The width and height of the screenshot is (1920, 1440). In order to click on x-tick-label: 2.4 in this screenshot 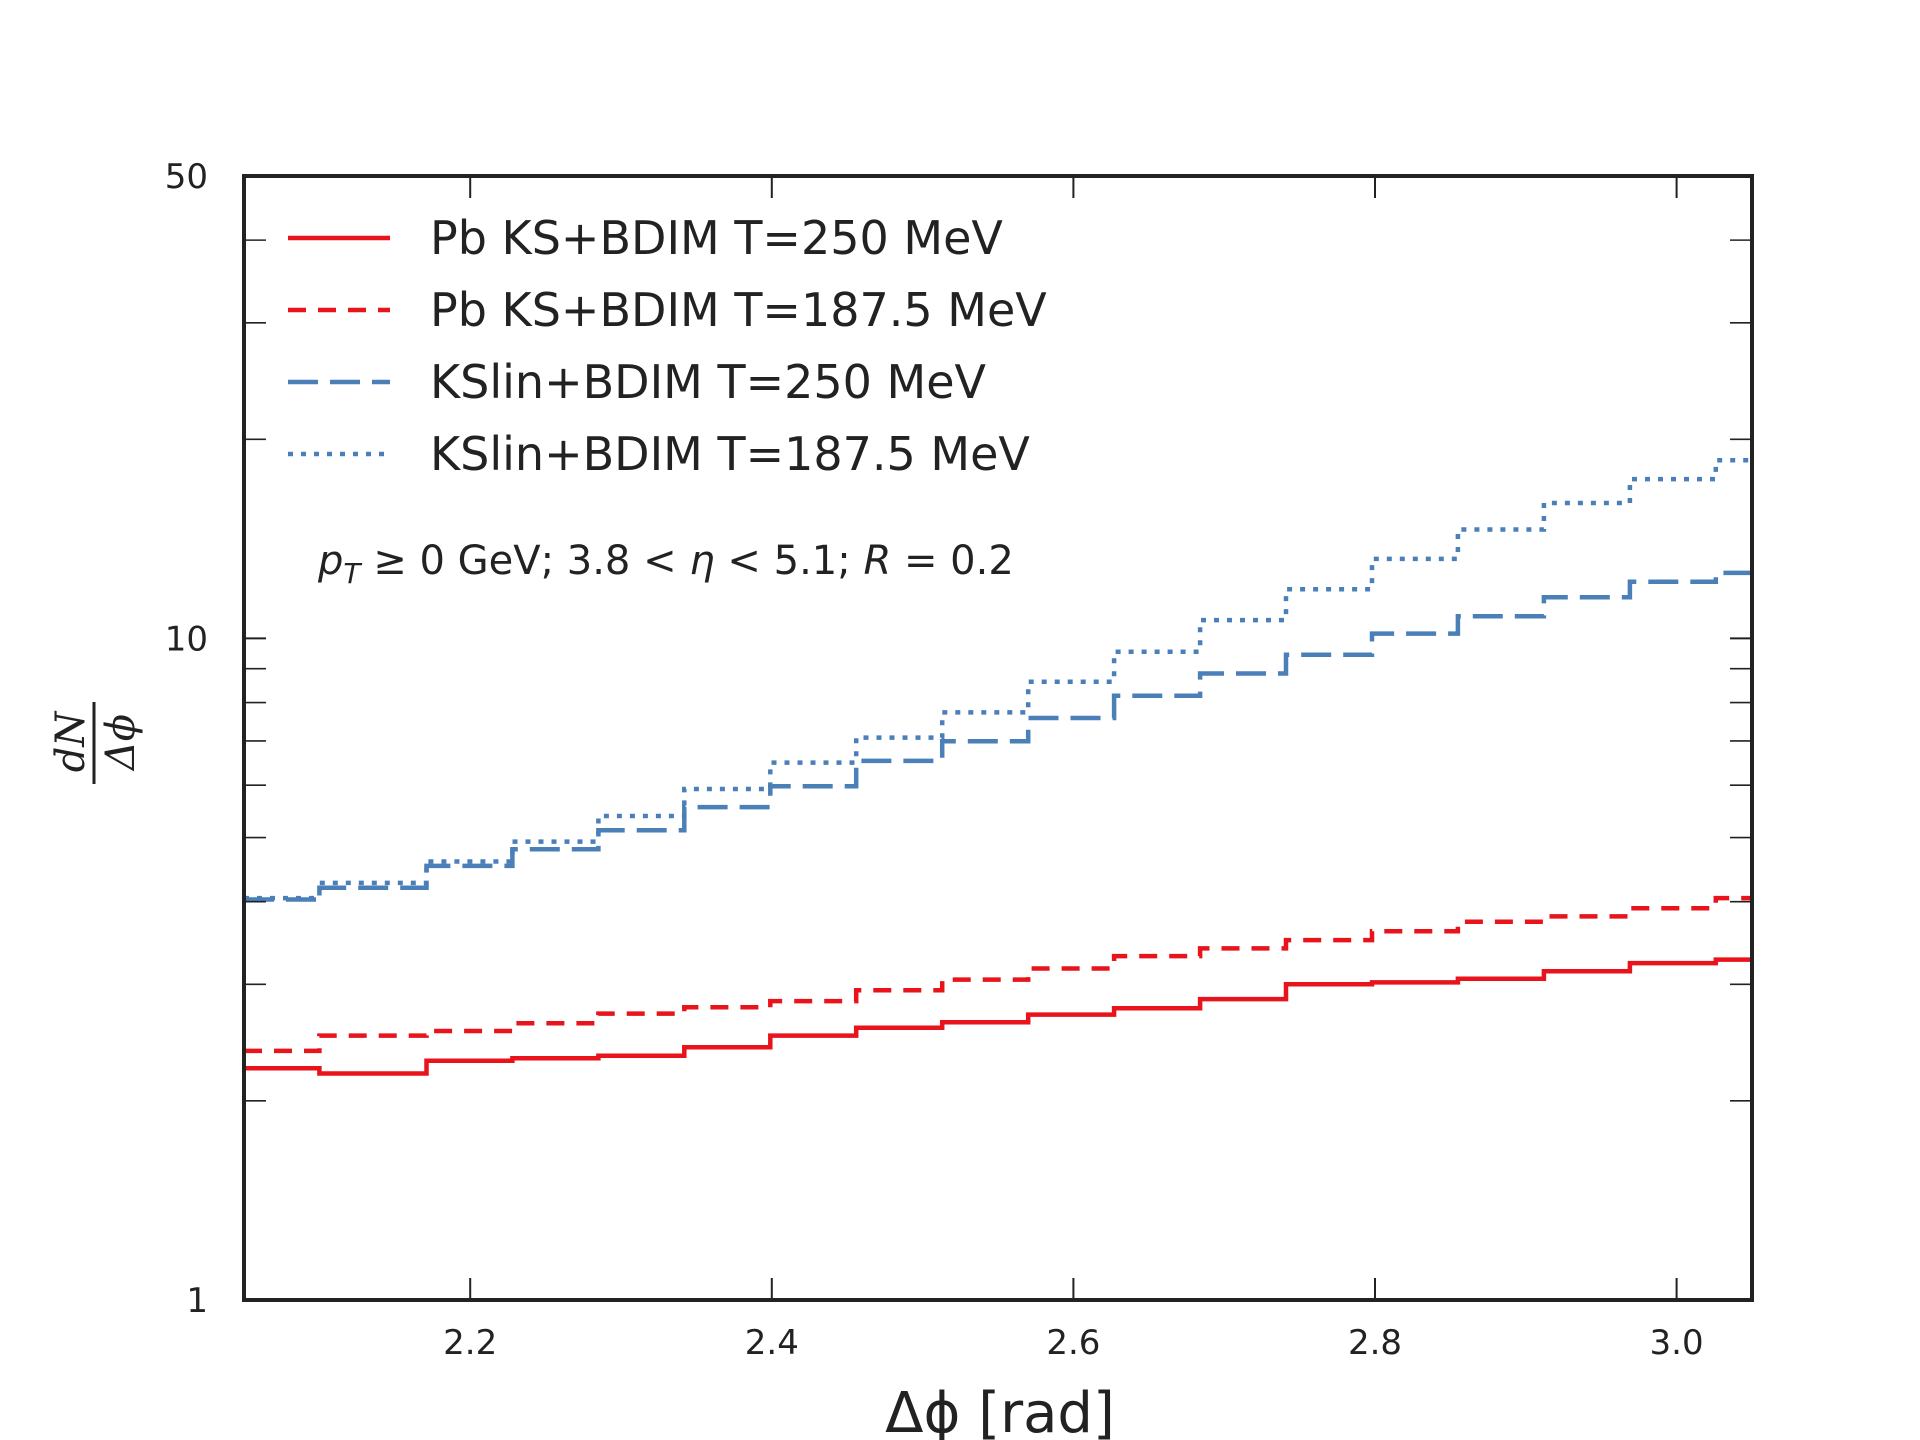, I will do `click(772, 1343)`.